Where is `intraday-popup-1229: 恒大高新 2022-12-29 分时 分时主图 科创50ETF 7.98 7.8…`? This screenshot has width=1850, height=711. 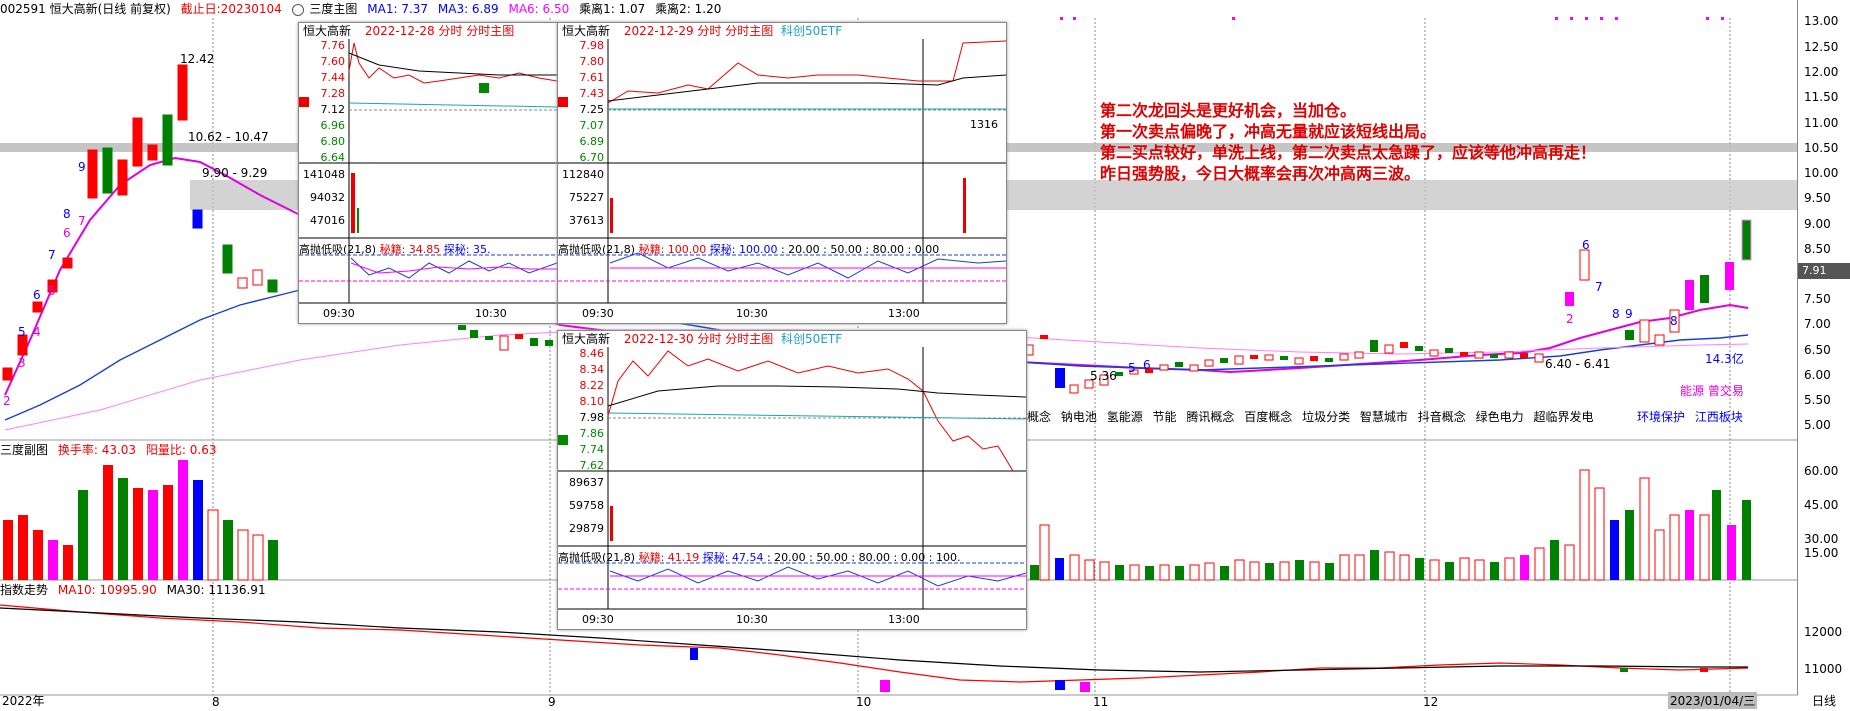
intraday-popup-1229: 恒大高新 2022-12-29 分时 分时主图 科创50ETF 7.98 7.8… is located at coordinates (782, 173).